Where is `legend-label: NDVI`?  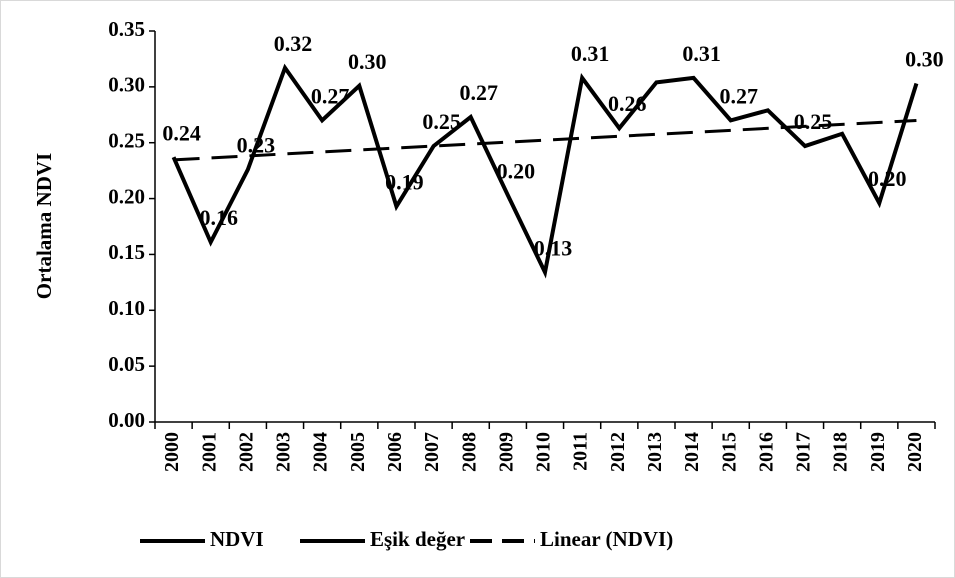 legend-label: NDVI is located at coordinates (237, 539).